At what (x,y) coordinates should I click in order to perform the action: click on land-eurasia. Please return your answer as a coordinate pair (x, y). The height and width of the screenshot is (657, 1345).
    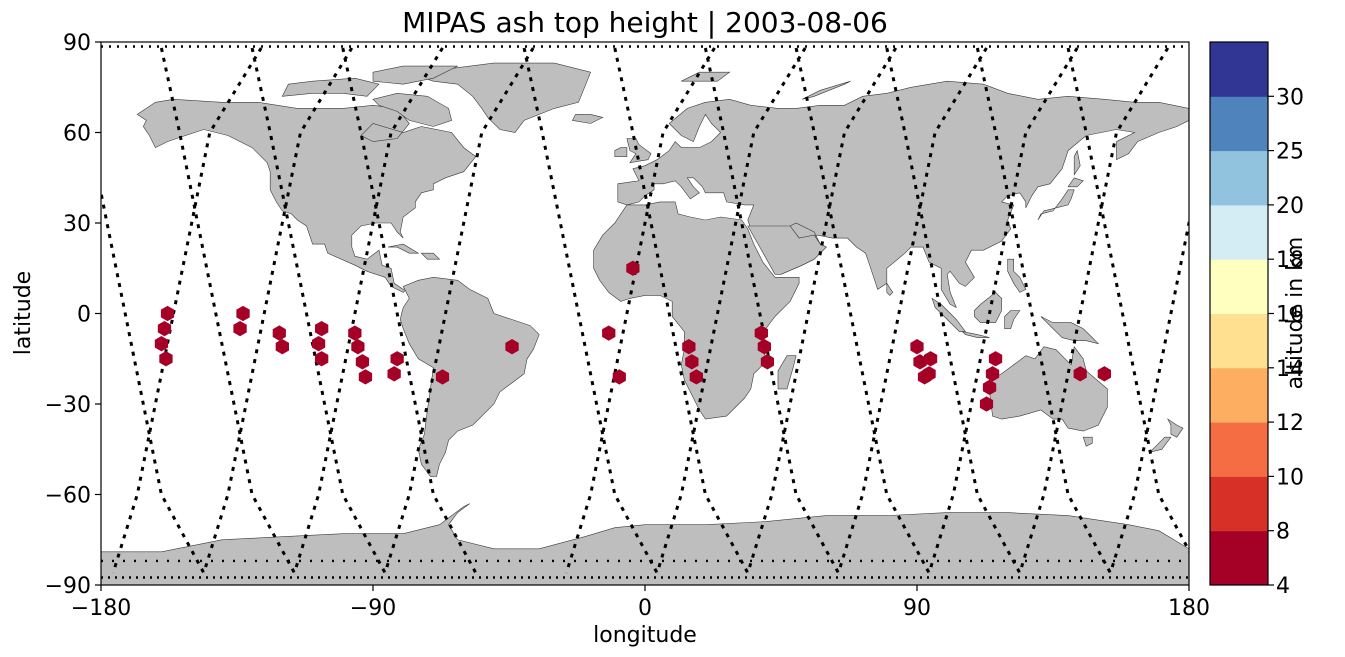
    Looking at the image, I should click on (903, 194).